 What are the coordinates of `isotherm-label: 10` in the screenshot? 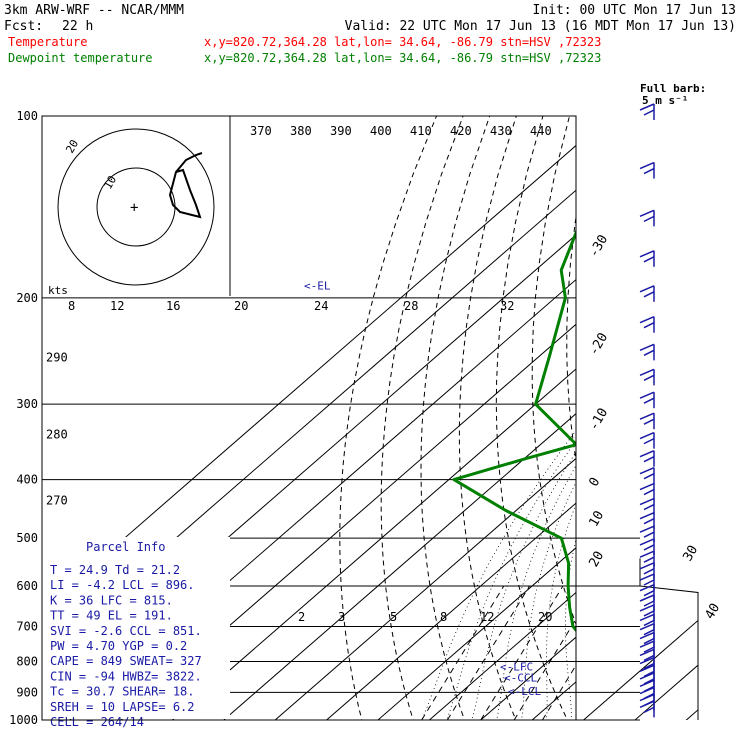 It's located at (596, 518).